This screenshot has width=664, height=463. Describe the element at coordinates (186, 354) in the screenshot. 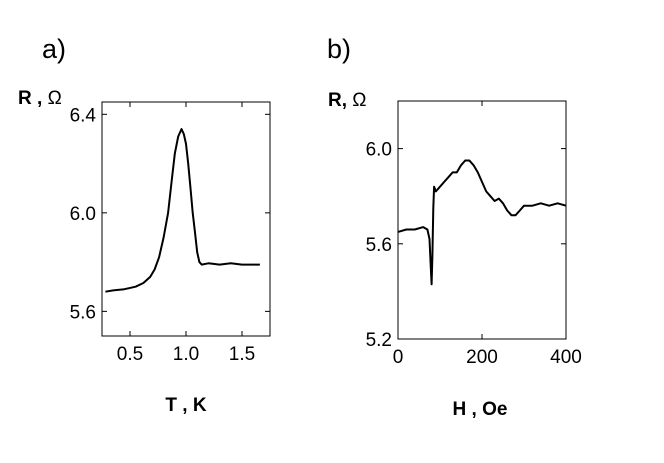

I see `chart-a-xtick-label: 1.0` at that location.